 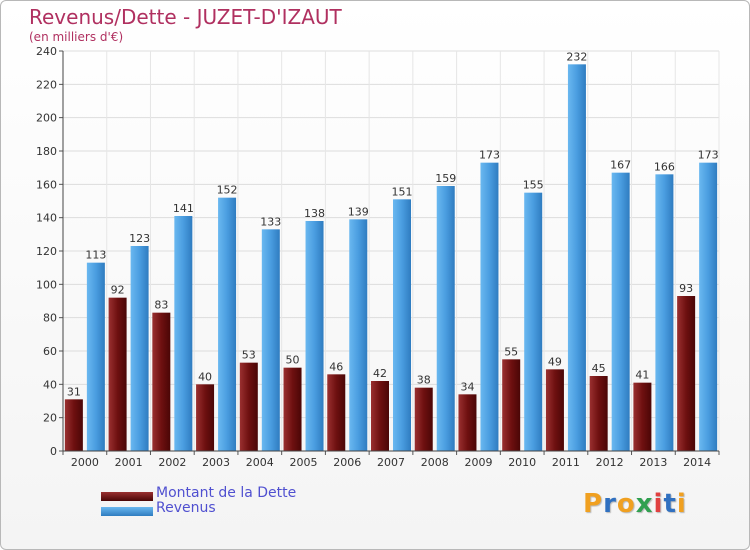 What do you see at coordinates (46, 84) in the screenshot?
I see `y-tick-label: 220` at bounding box center [46, 84].